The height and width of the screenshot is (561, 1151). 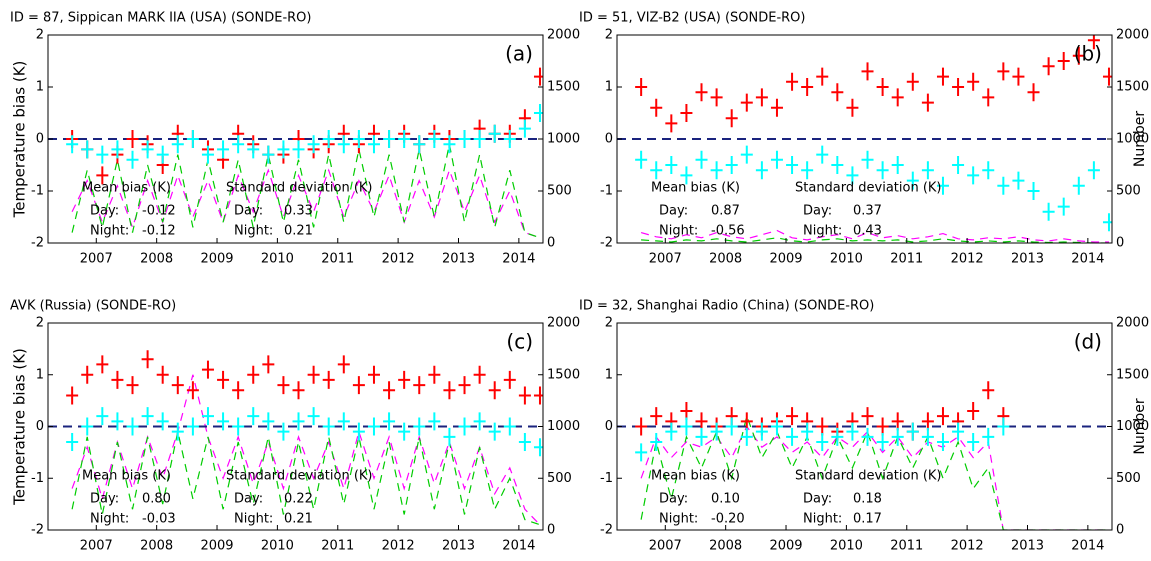 I want to click on stat-value: 0.18, so click(x=867, y=499).